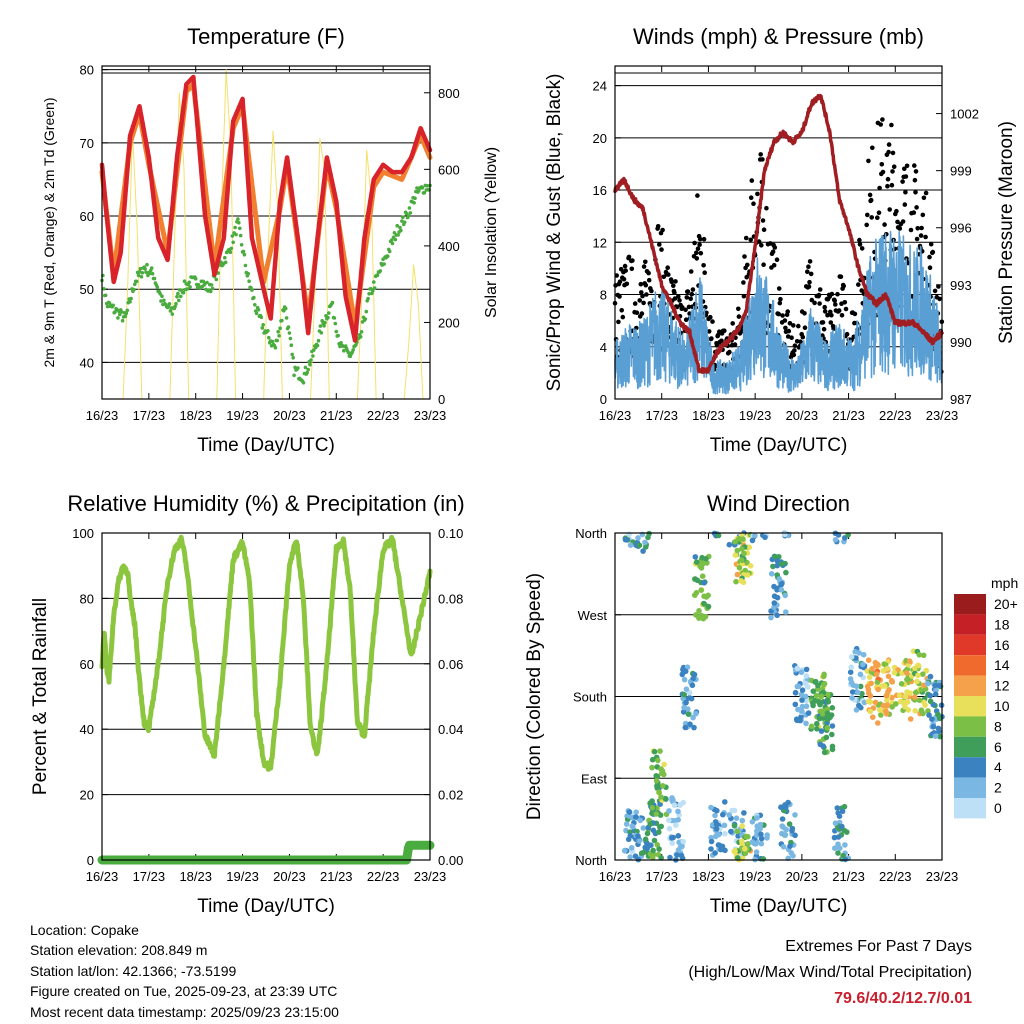 The height and width of the screenshot is (1024, 1024). What do you see at coordinates (778, 312) in the screenshot?
I see `wind-speed-line` at bounding box center [778, 312].